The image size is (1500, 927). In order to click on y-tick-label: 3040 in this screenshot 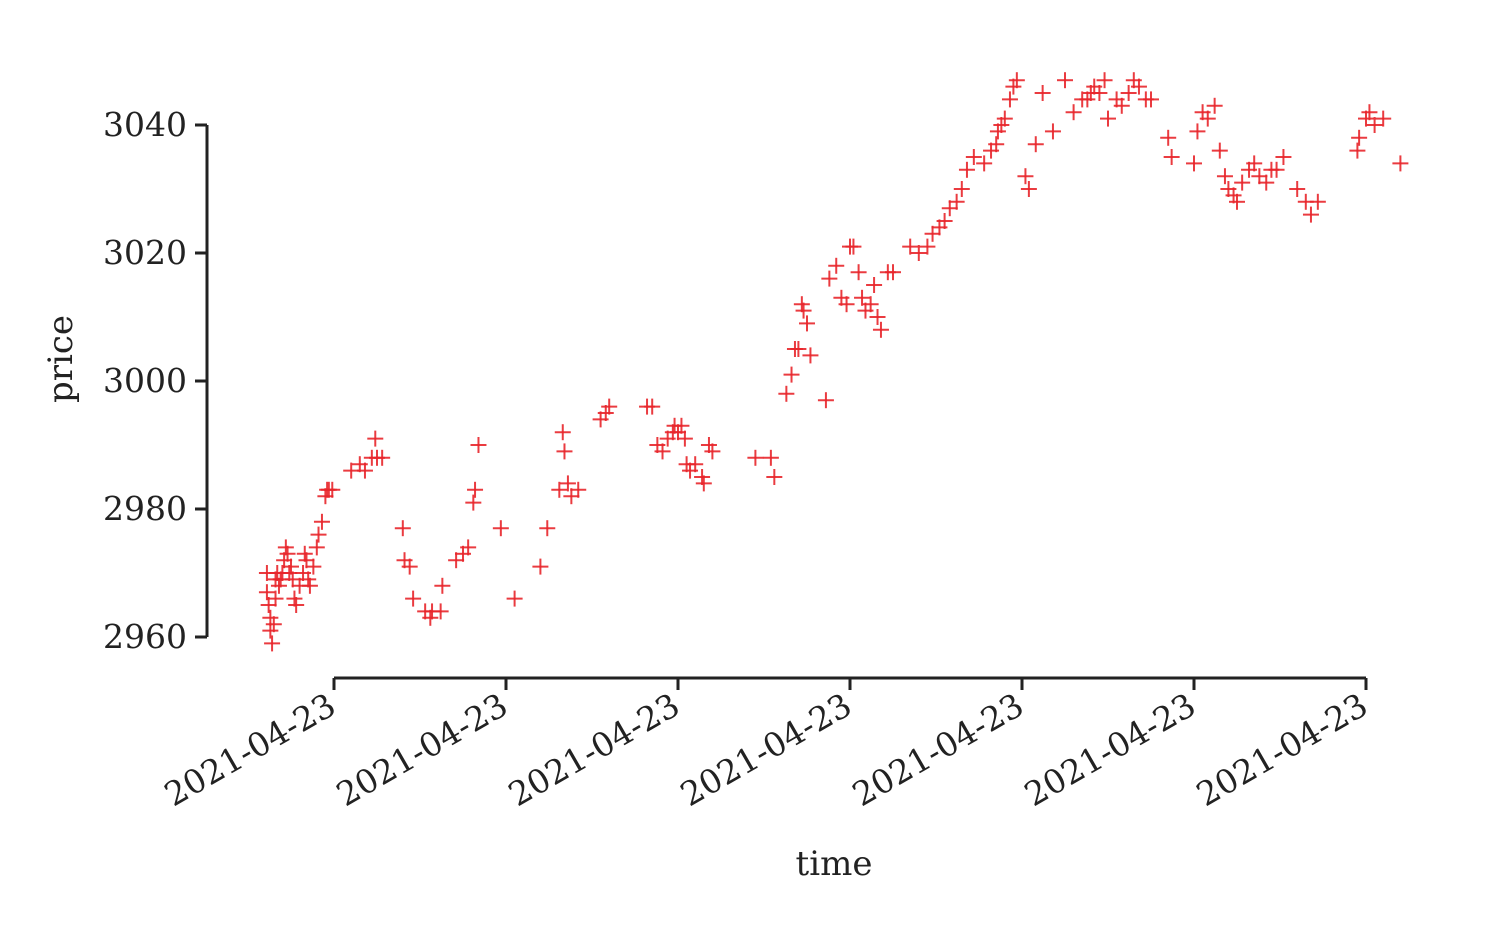, I will do `click(145, 124)`.